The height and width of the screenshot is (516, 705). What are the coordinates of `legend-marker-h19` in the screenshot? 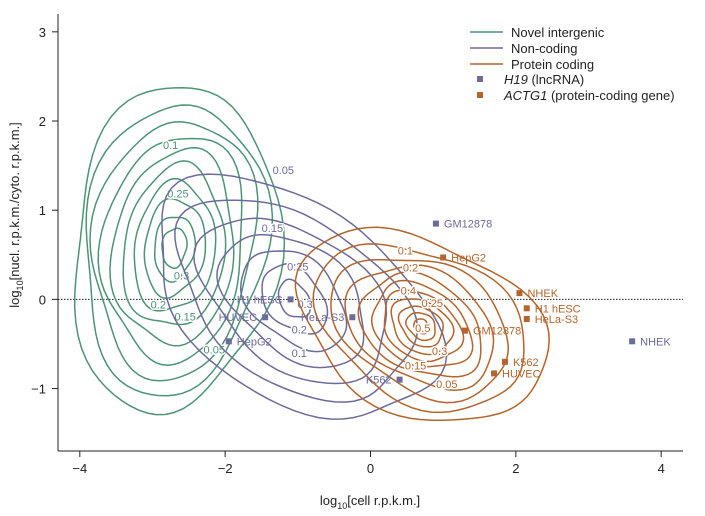 It's located at (480, 79).